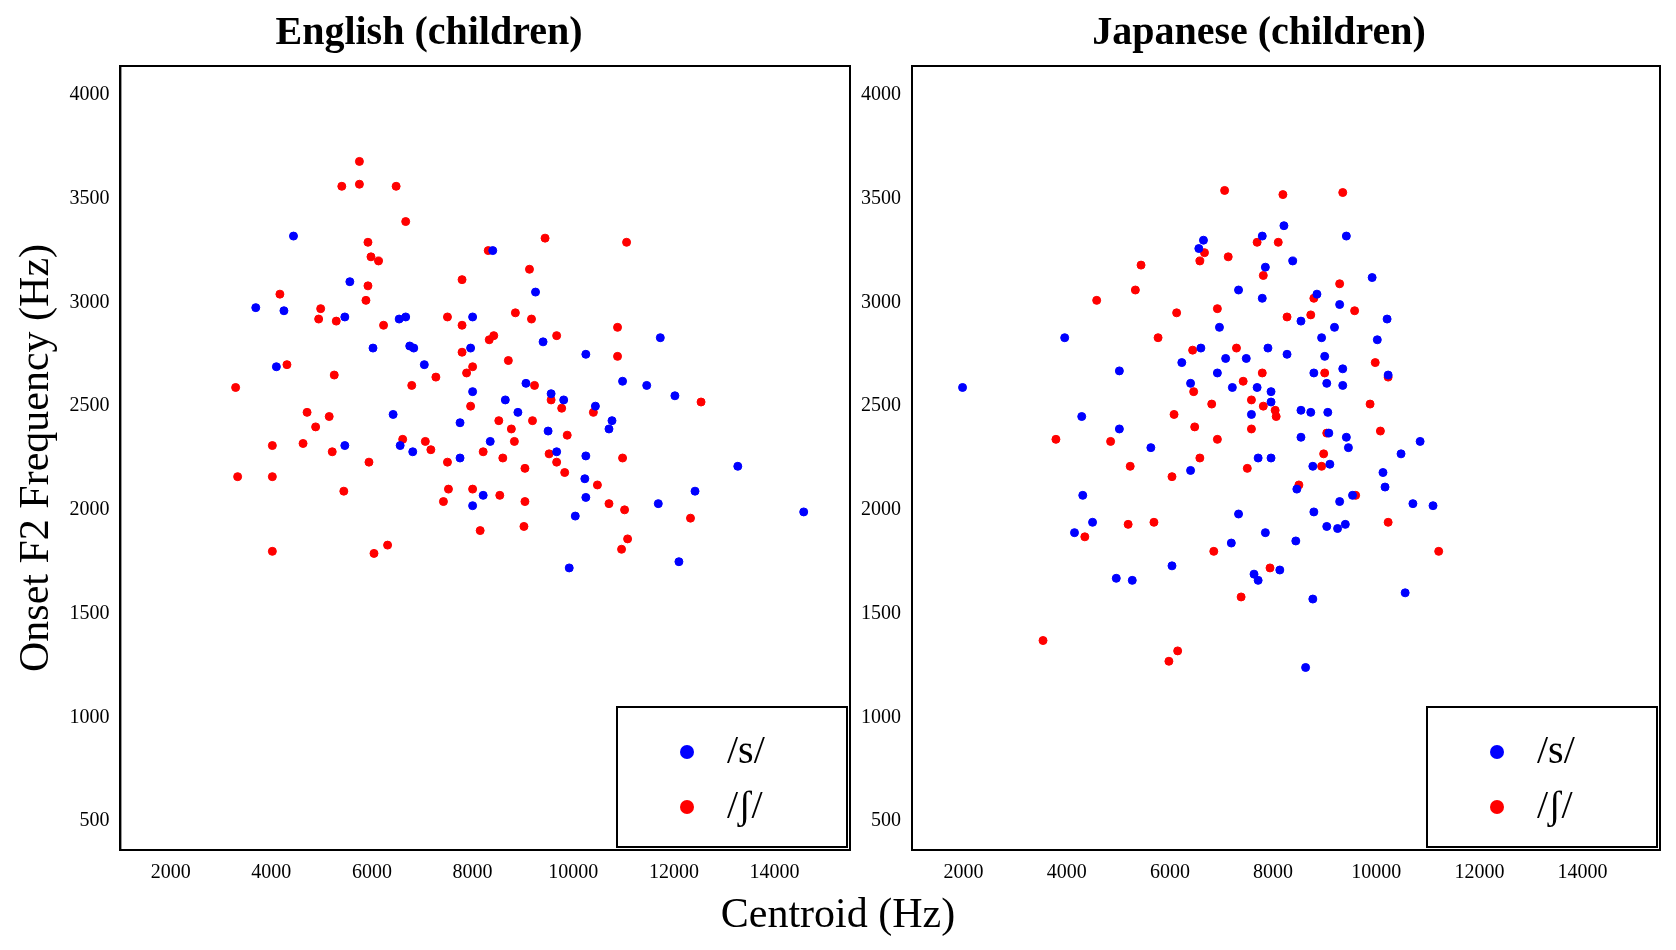 This screenshot has height=950, width=1676. I want to click on chart-title: Japanese (children), so click(1259, 31).